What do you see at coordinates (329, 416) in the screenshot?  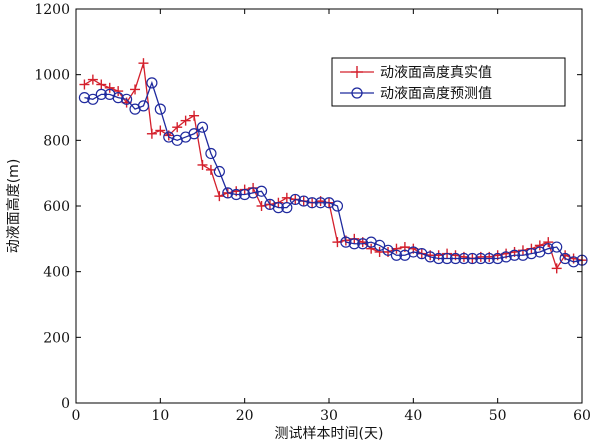 I see `x-tick-label: 30` at bounding box center [329, 416].